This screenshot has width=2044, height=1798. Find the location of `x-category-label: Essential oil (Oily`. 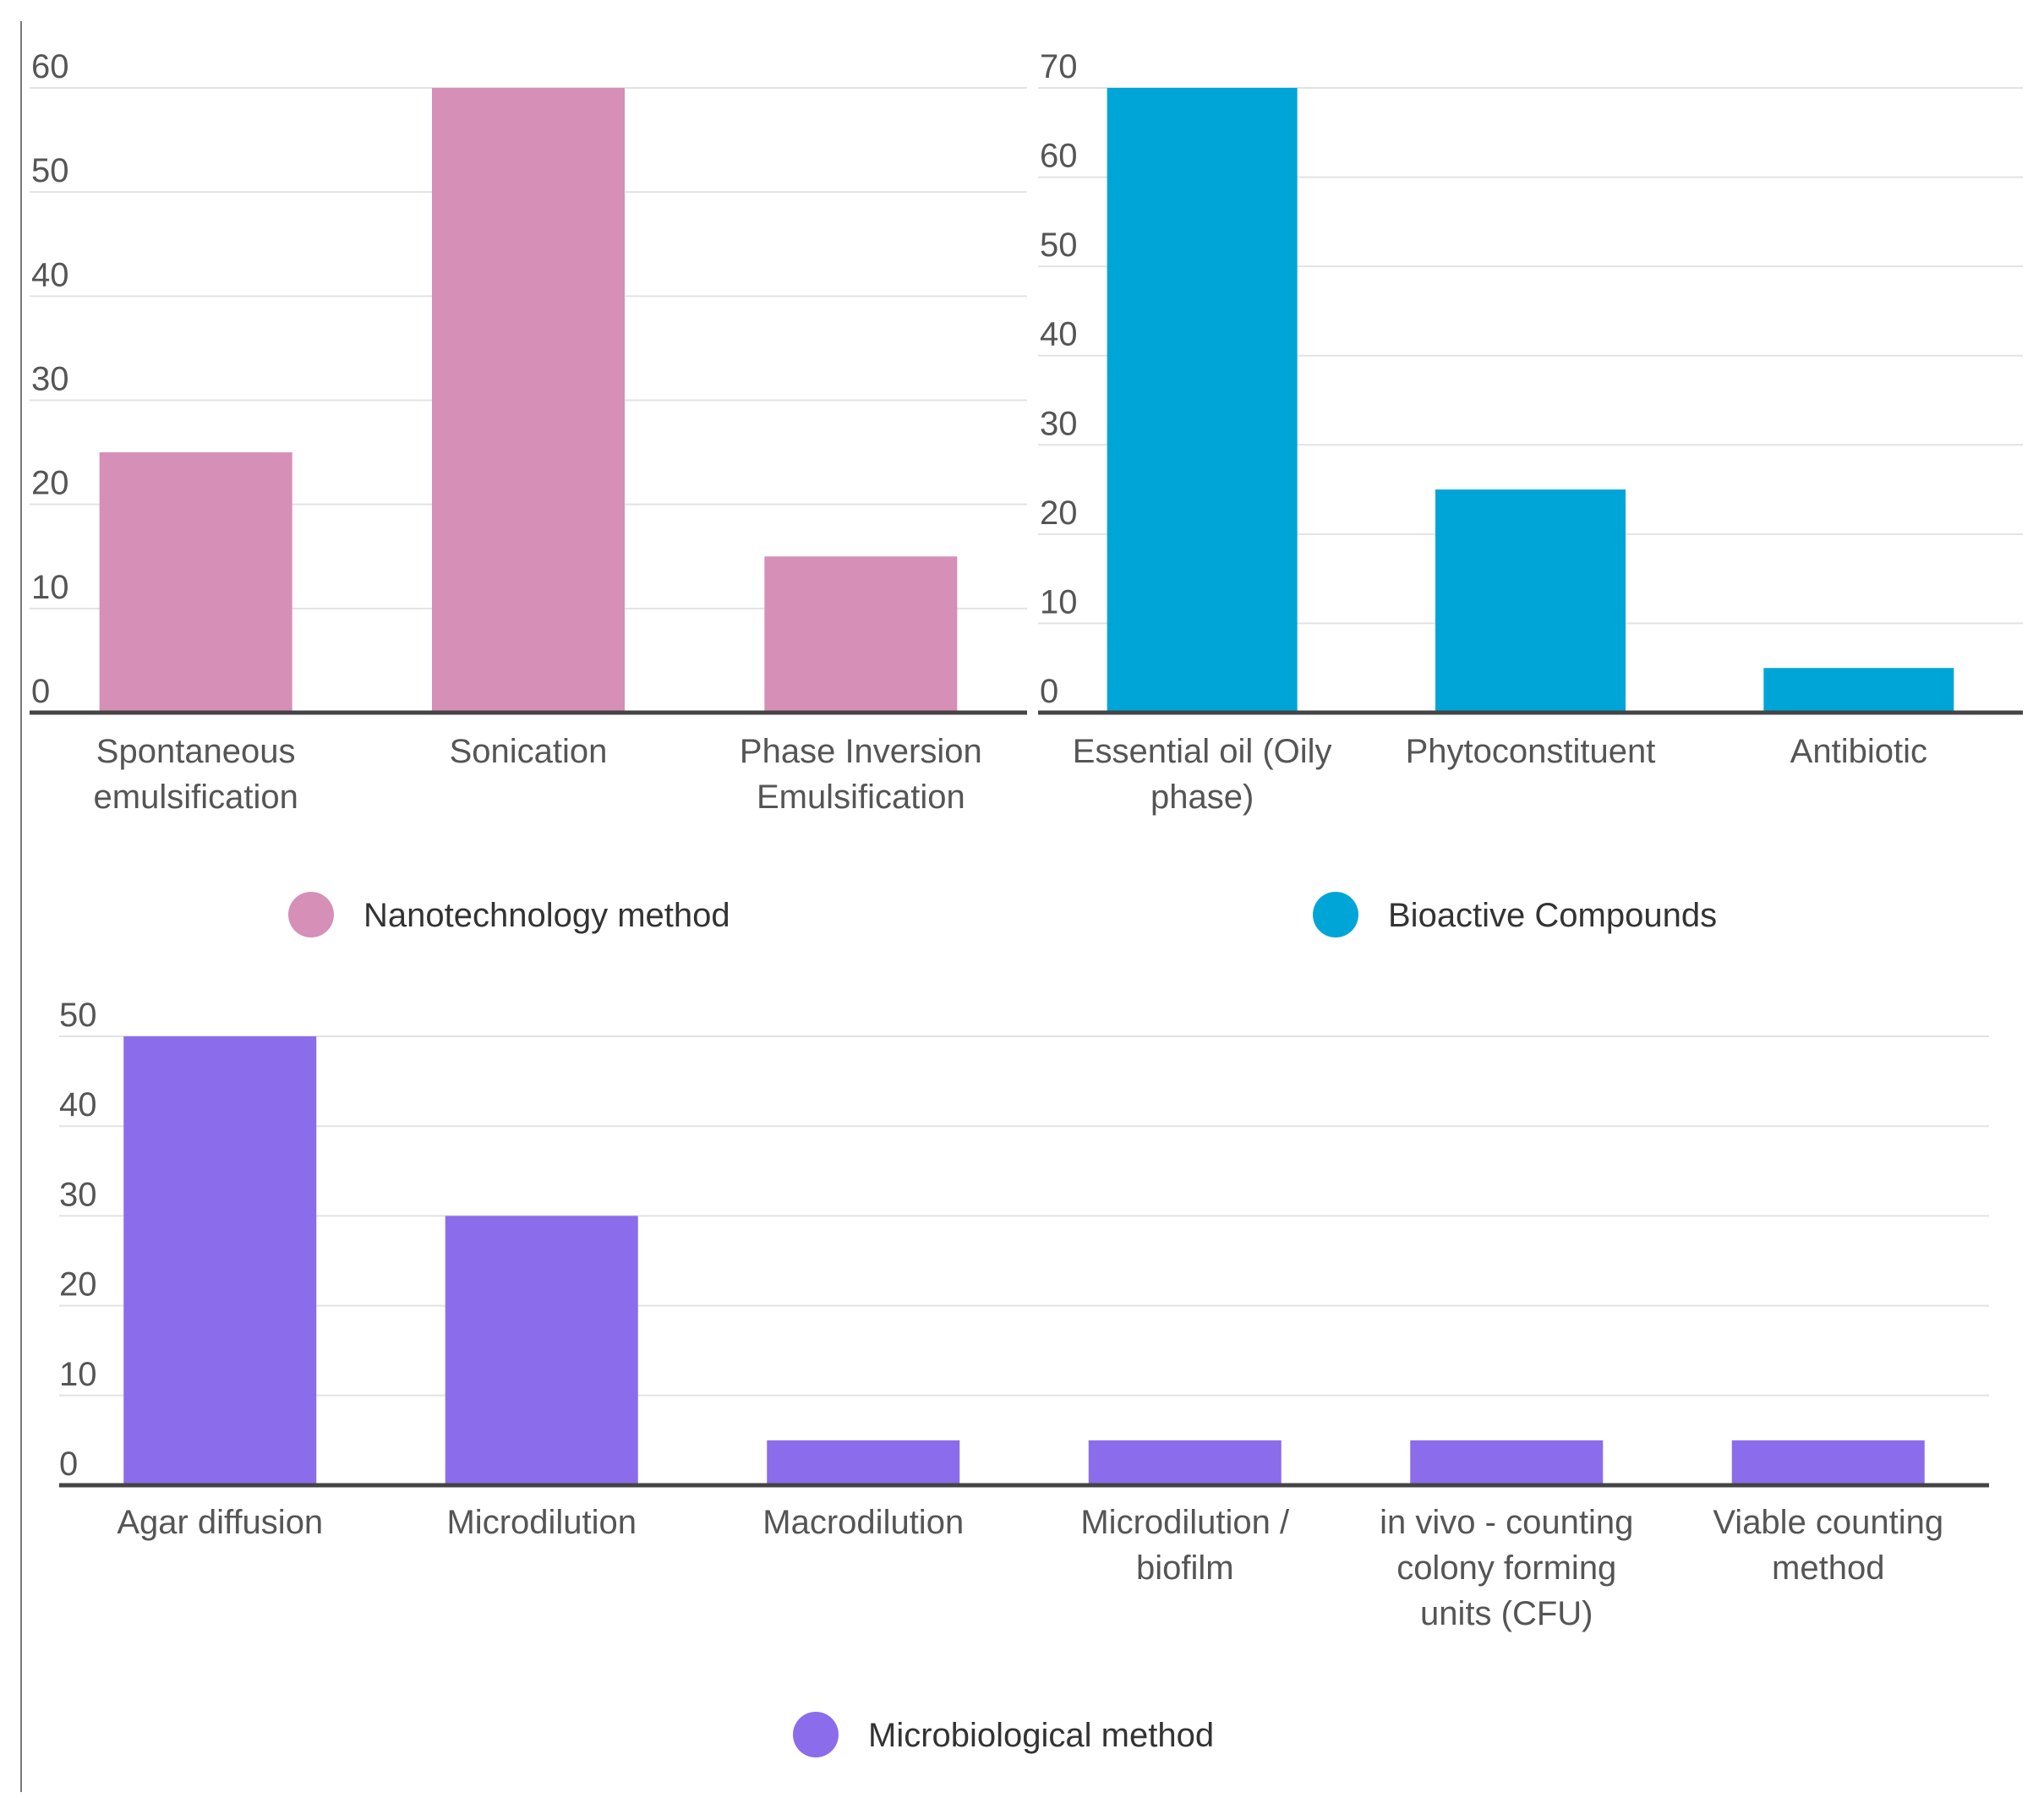

x-category-label: Essential oil (Oily is located at coordinates (1202, 751).